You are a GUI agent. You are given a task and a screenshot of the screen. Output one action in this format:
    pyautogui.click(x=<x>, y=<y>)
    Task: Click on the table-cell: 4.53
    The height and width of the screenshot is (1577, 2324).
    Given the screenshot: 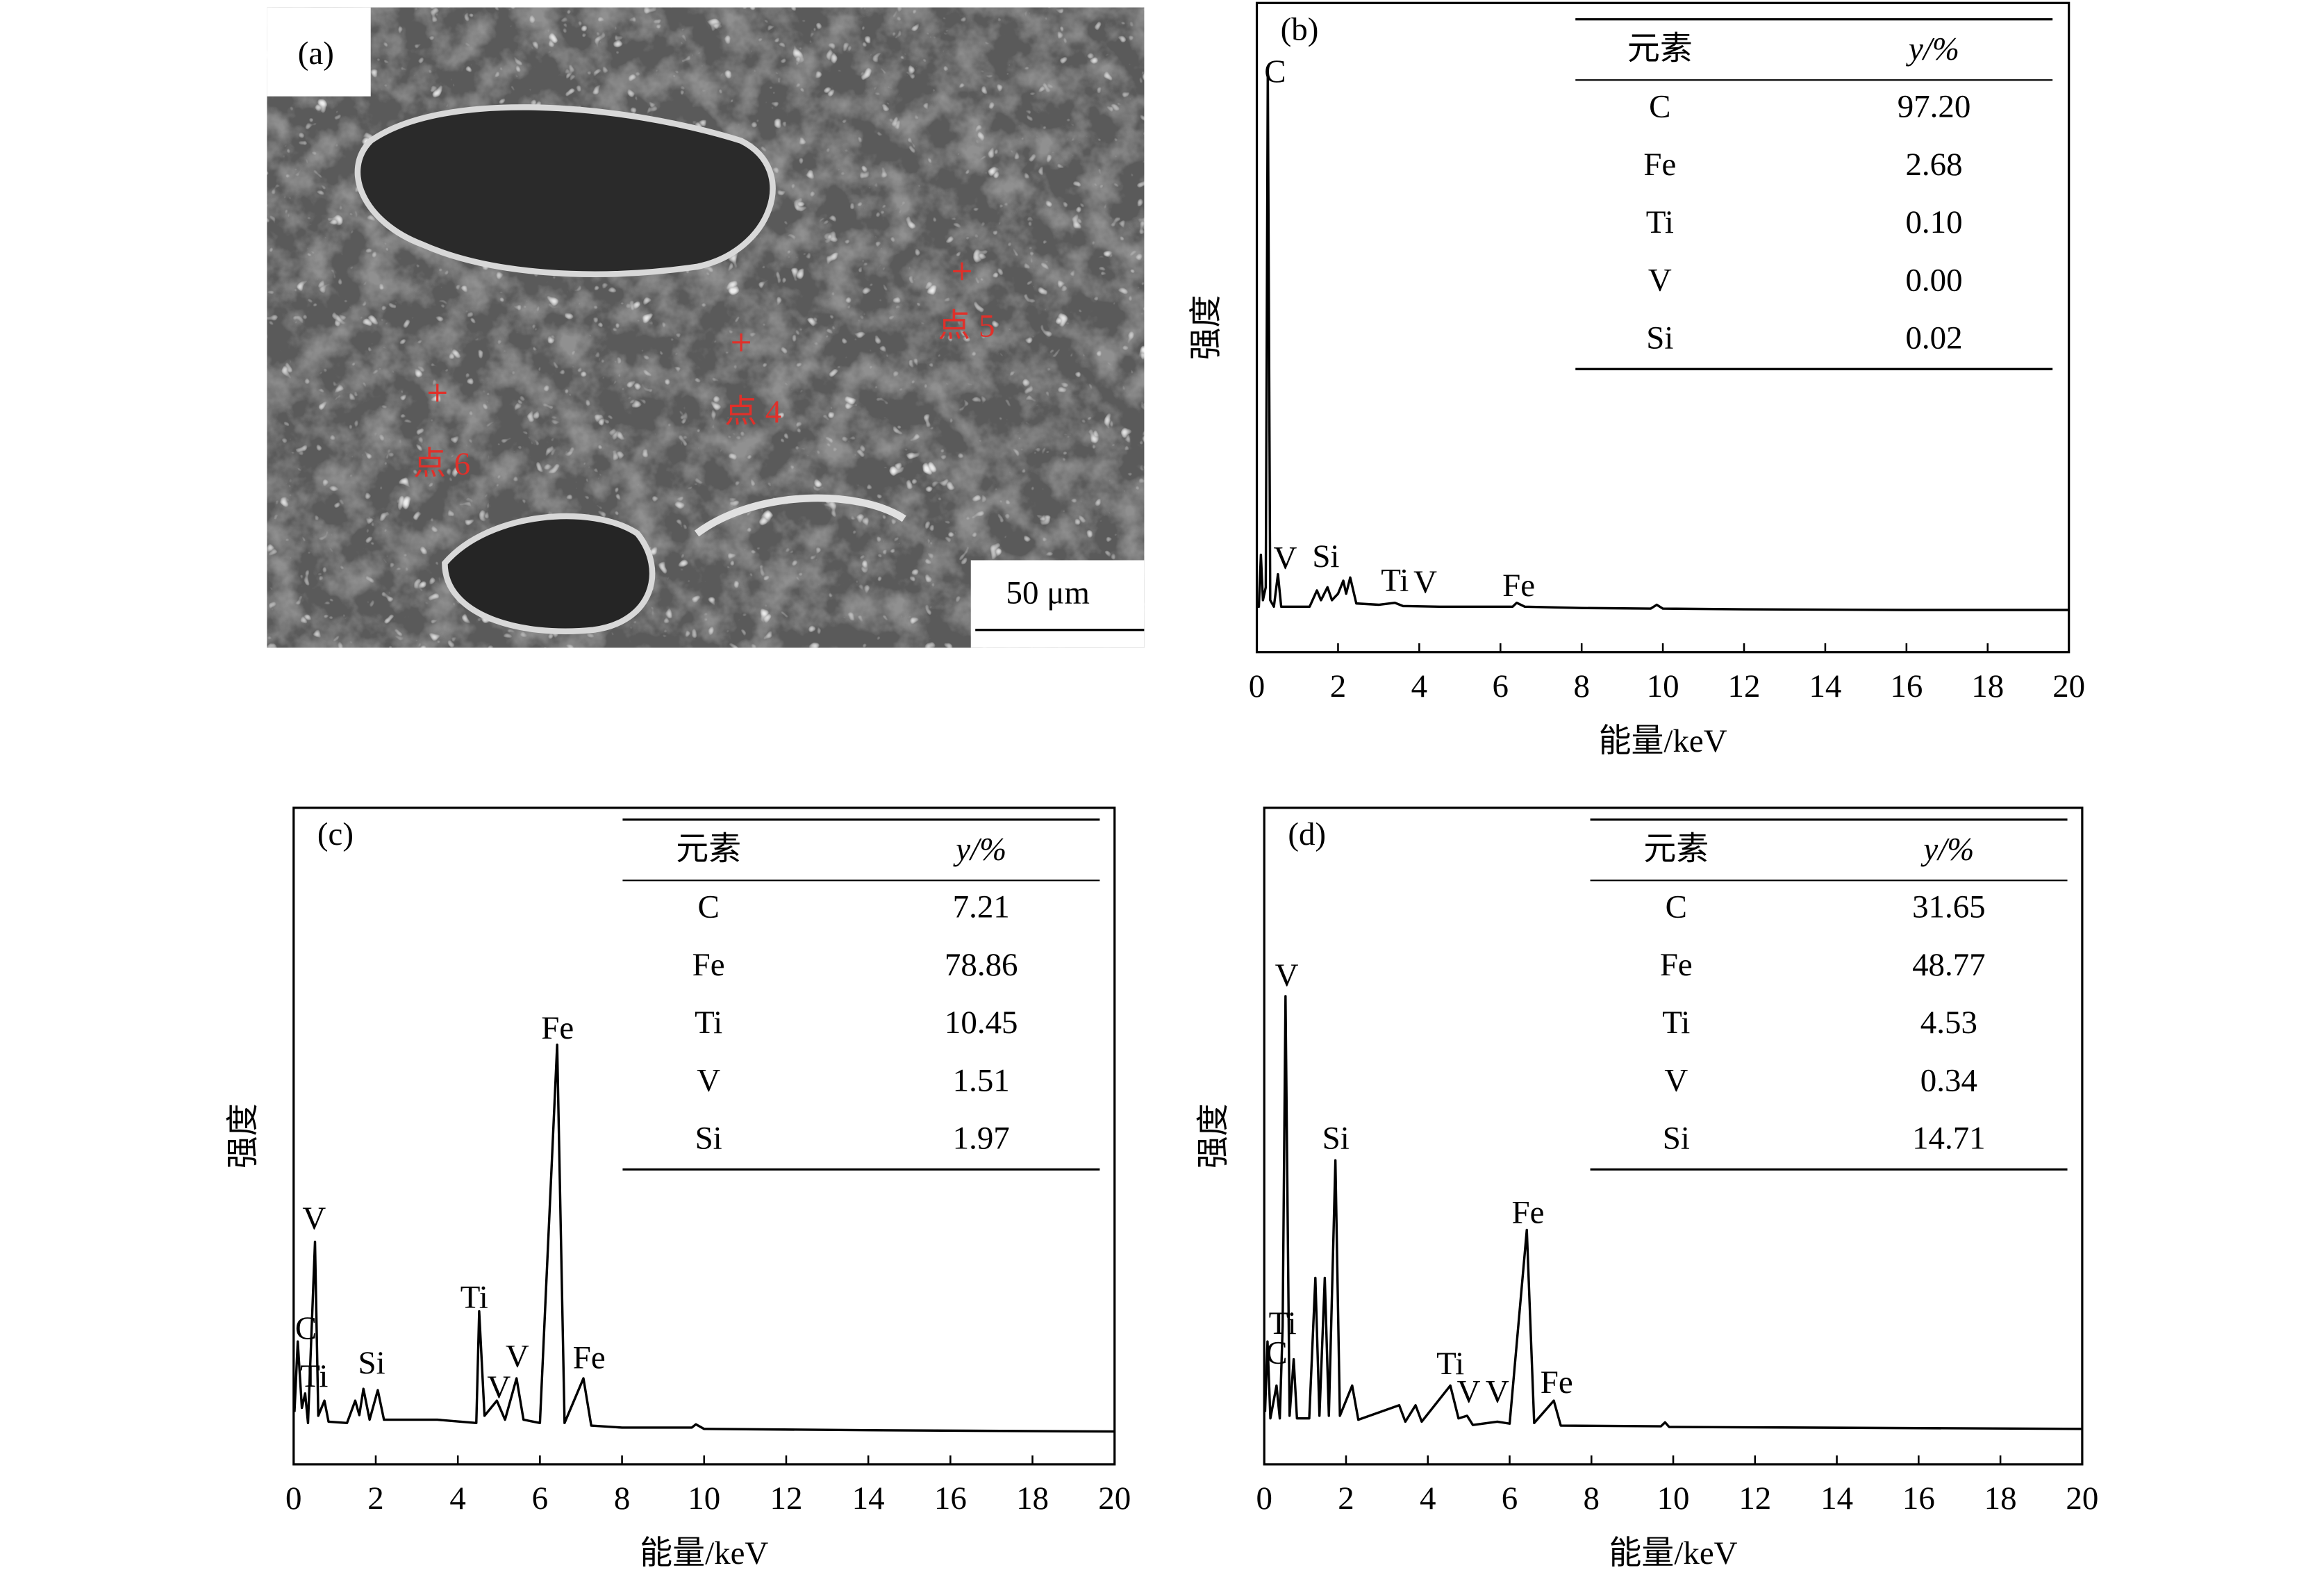 What is the action you would take?
    pyautogui.click(x=1949, y=1023)
    